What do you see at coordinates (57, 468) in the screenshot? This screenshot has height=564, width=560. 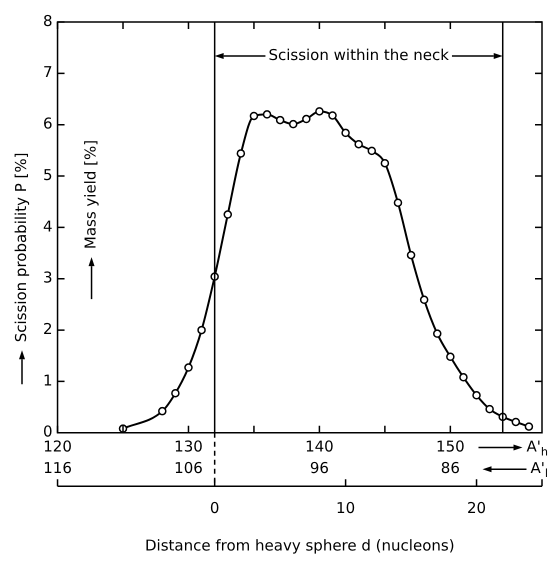 I see `text: 116` at bounding box center [57, 468].